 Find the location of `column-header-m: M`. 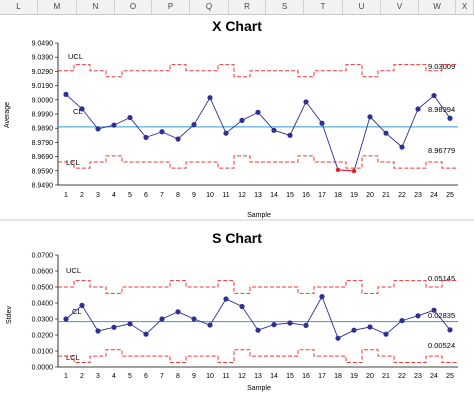

column-header-m: M is located at coordinates (57, 7).